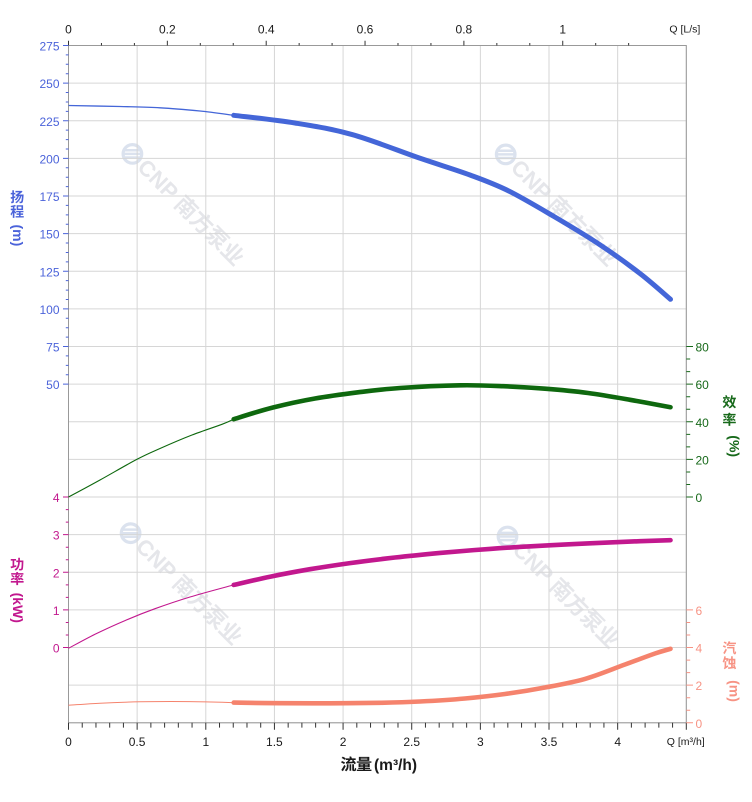 Image resolution: width=752 pixels, height=802 pixels. Describe the element at coordinates (703, 348) in the screenshot. I see `svg-text: 80` at that location.